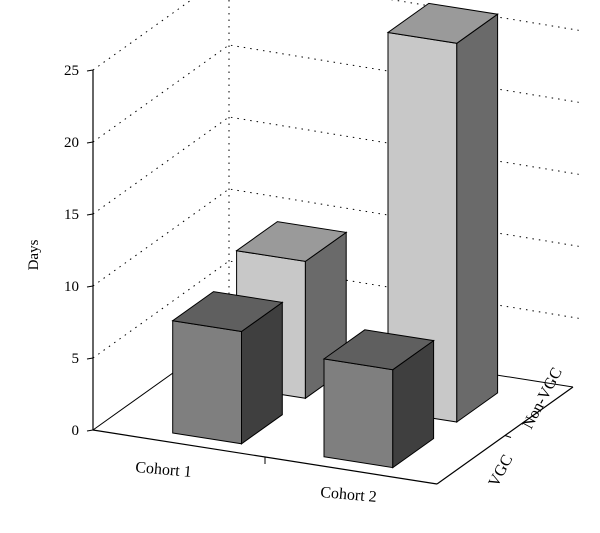 The height and width of the screenshot is (533, 600). I want to click on y-tick-label: 15, so click(71, 215).